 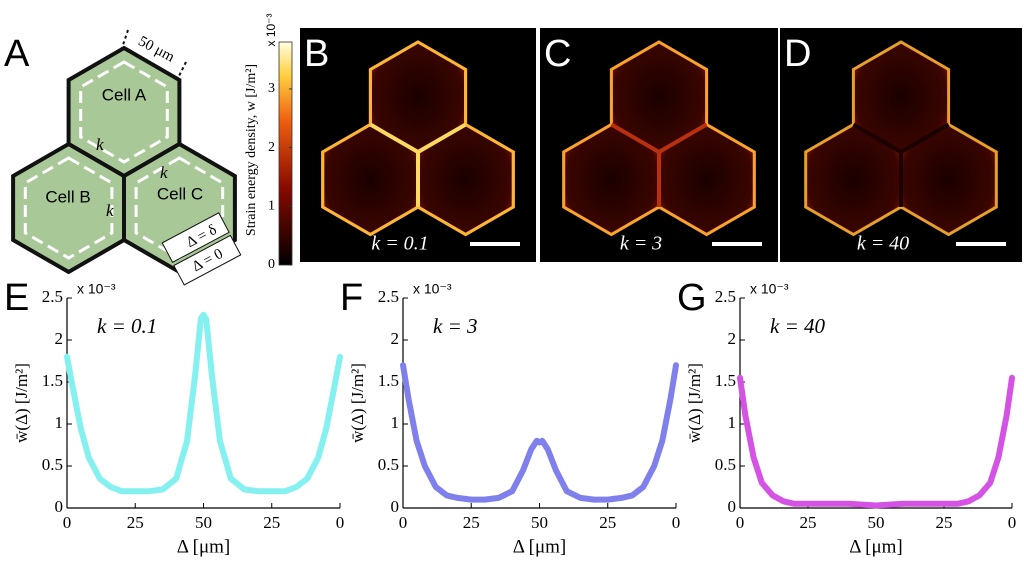 What do you see at coordinates (271, 147) in the screenshot?
I see `colorbar-tick-label: 2` at bounding box center [271, 147].